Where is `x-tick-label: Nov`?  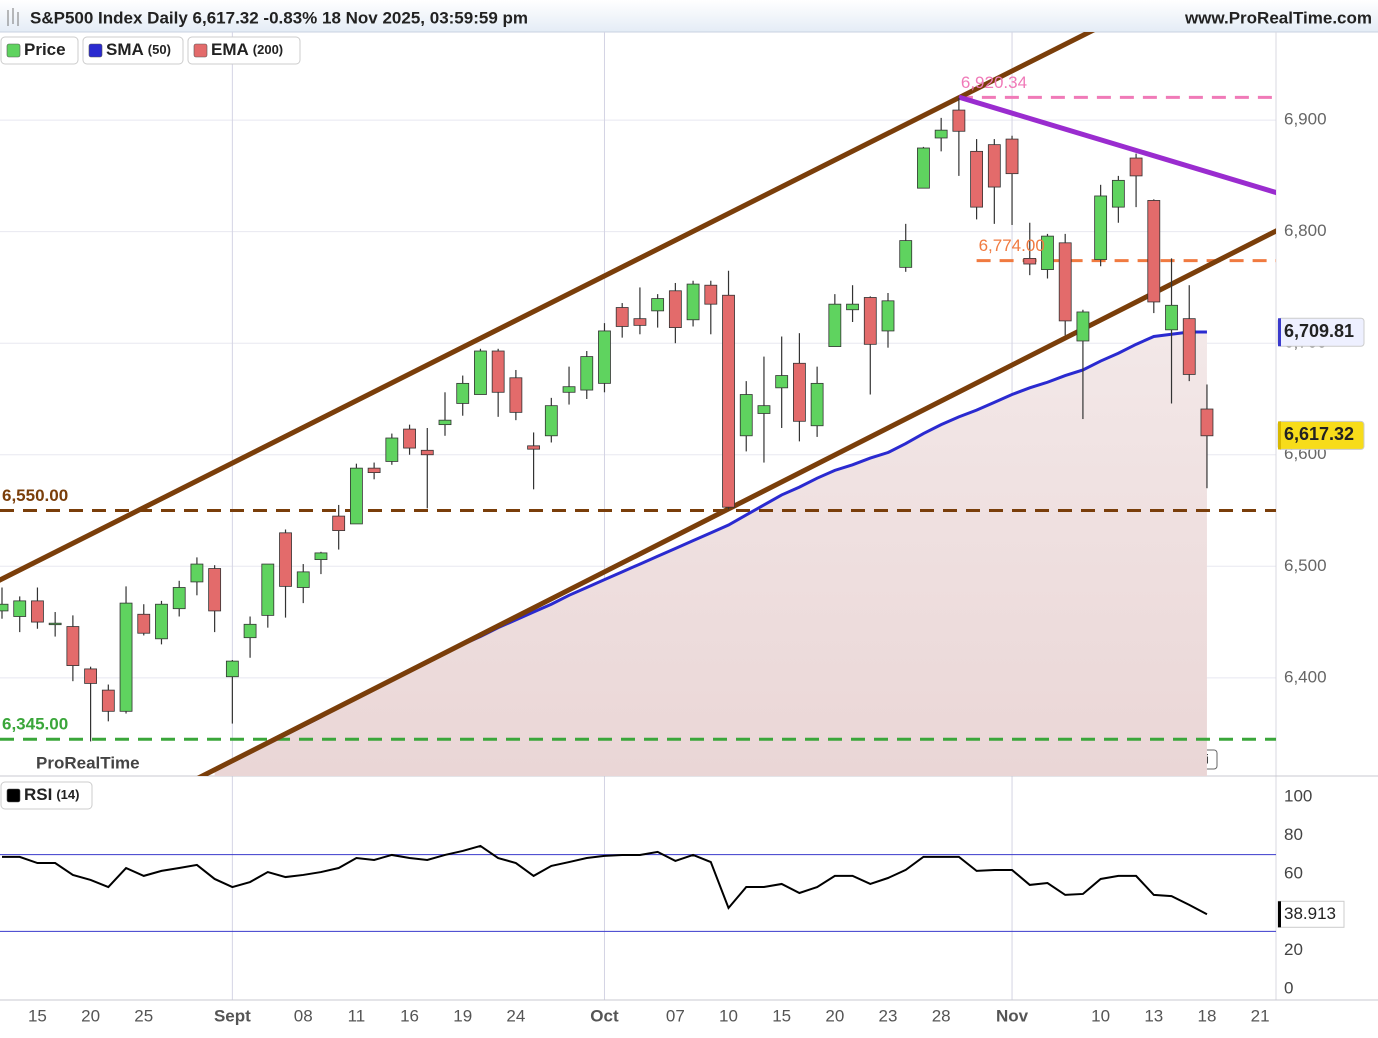 x-tick-label: Nov is located at coordinates (1012, 1015).